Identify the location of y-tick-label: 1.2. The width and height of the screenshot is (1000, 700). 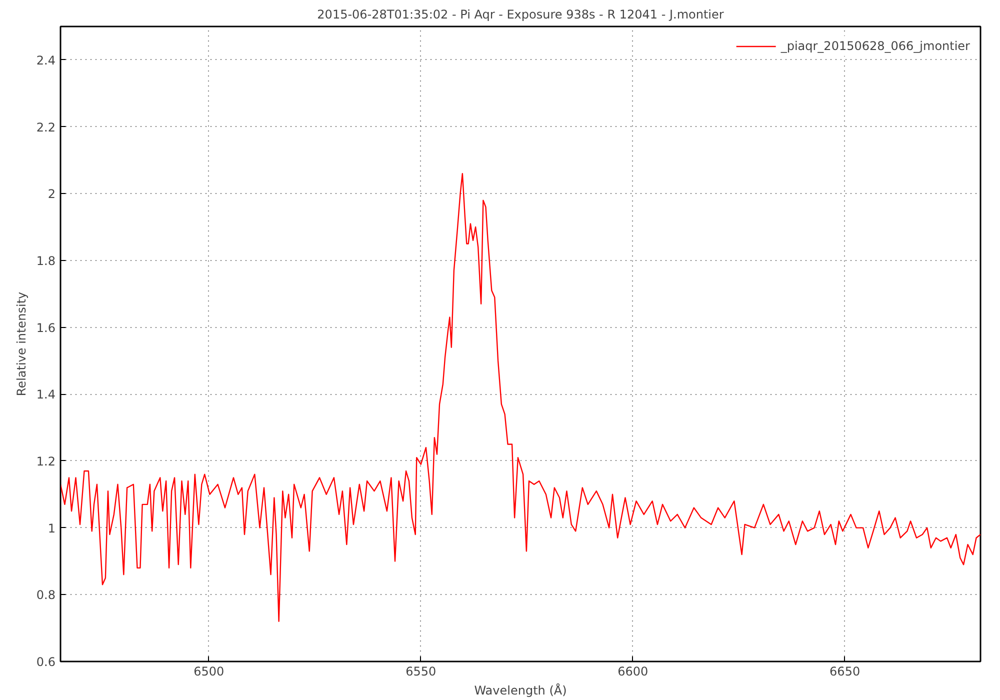
(46, 461).